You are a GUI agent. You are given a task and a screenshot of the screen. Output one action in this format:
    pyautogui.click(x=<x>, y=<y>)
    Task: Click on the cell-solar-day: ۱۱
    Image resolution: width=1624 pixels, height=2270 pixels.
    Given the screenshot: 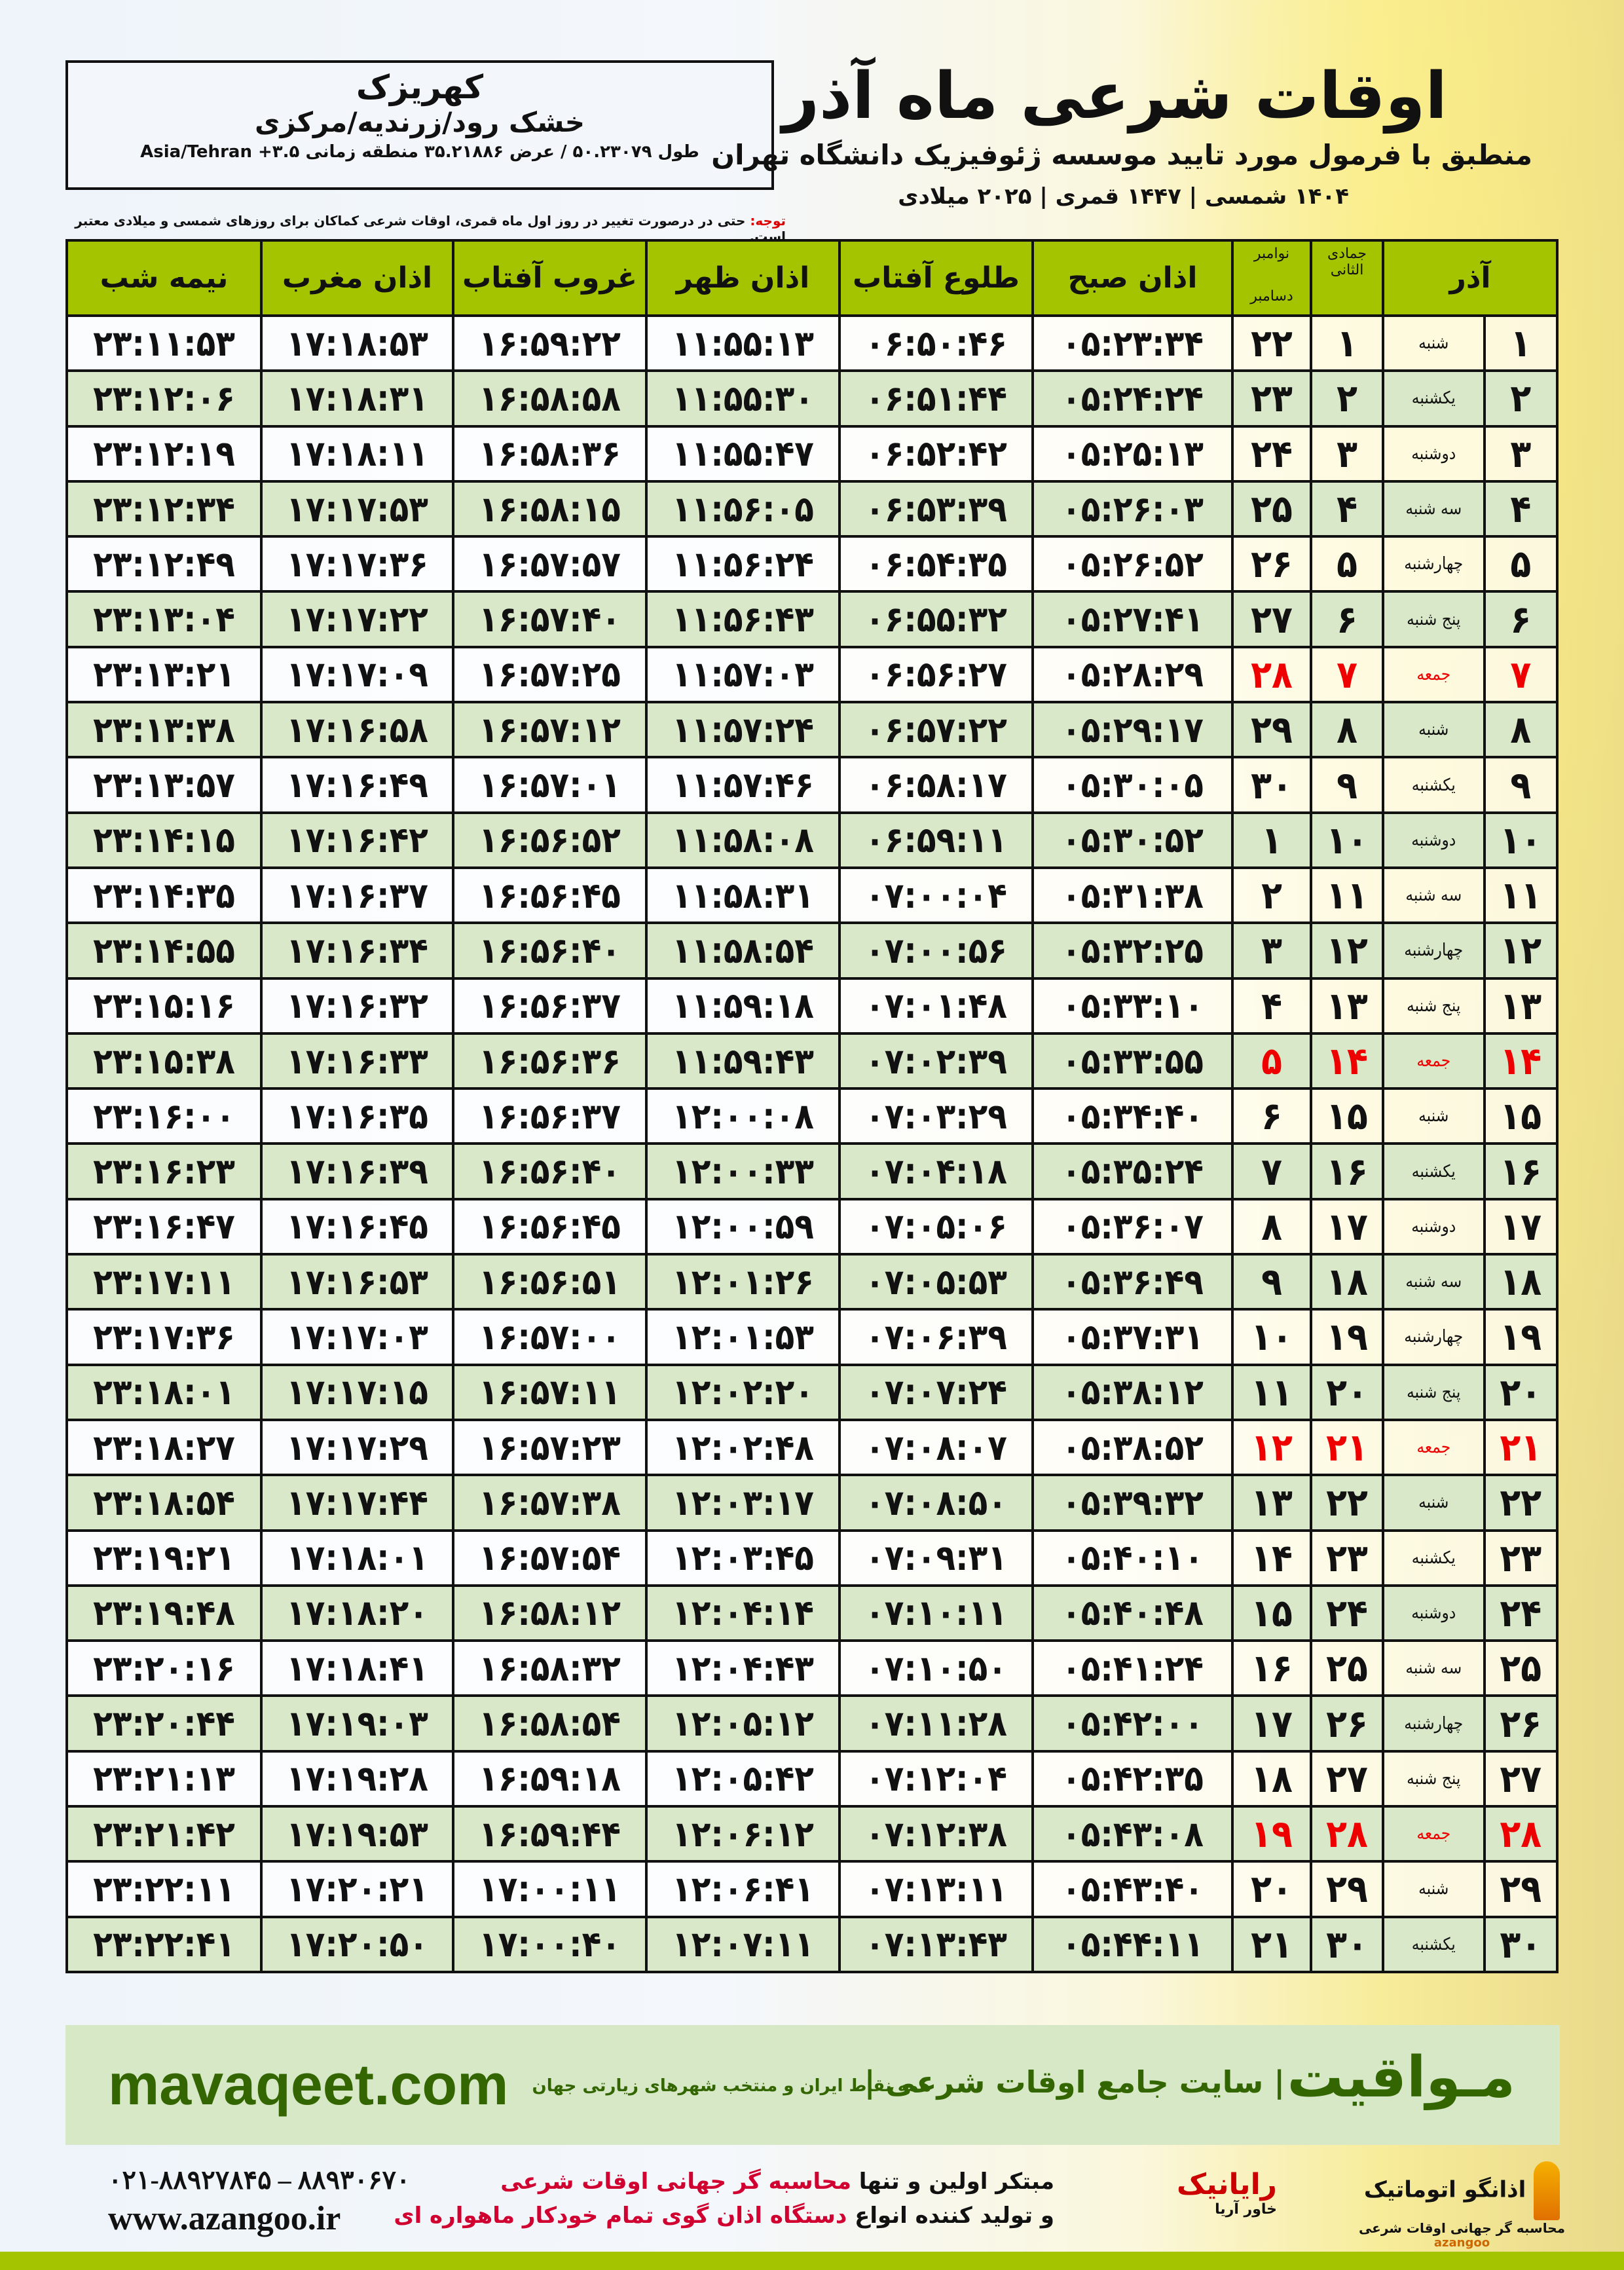 What is the action you would take?
    pyautogui.click(x=1521, y=895)
    